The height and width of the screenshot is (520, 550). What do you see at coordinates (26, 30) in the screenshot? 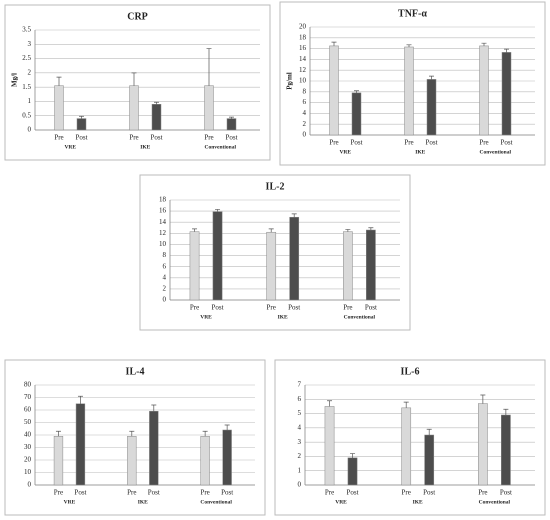
I see `y-tick-label: 3.5` at bounding box center [26, 30].